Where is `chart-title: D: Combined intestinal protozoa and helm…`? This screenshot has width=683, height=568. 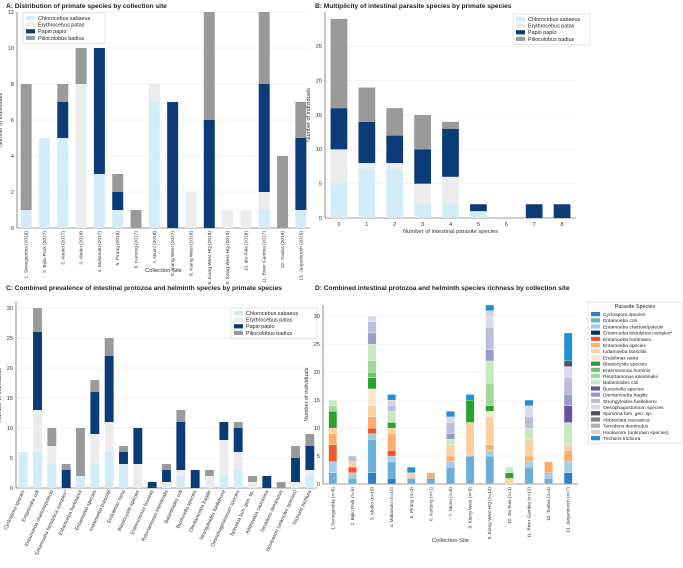
chart-title: D: Combined intestinal protozoa and helm… is located at coordinates (442, 288).